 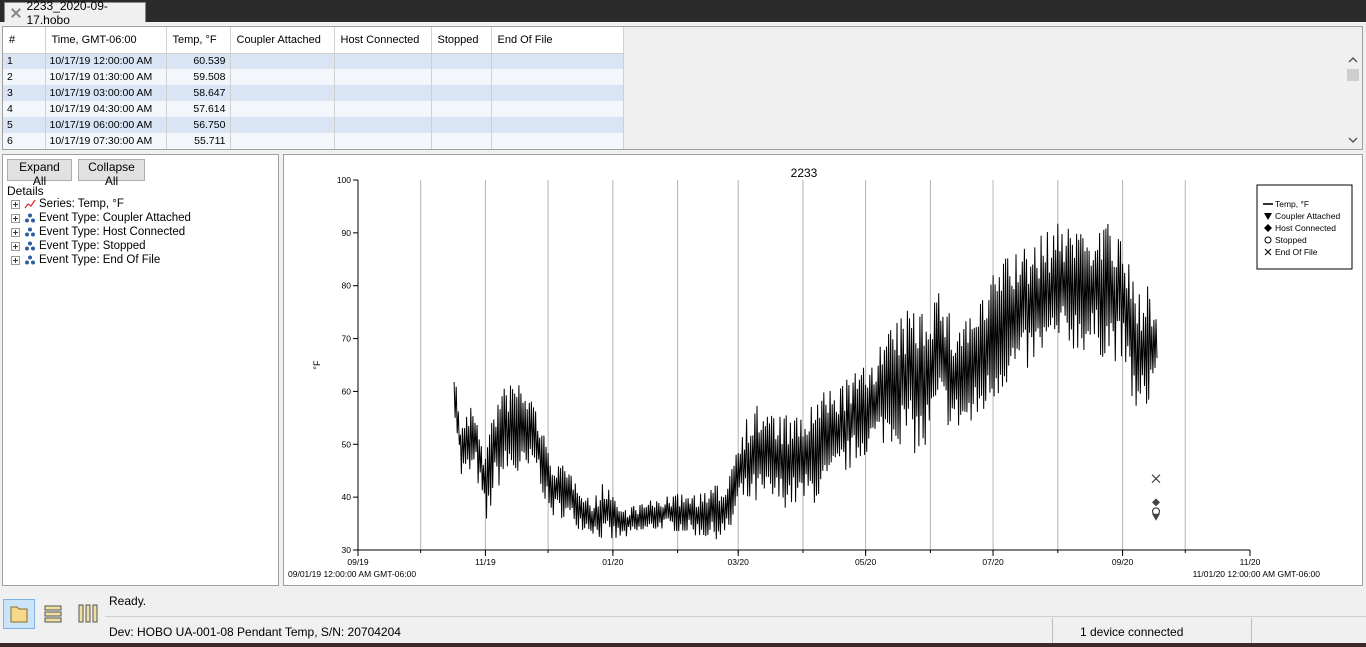 What do you see at coordinates (92, 246) in the screenshot?
I see `tree-item-label: Event Type: Stopped` at bounding box center [92, 246].